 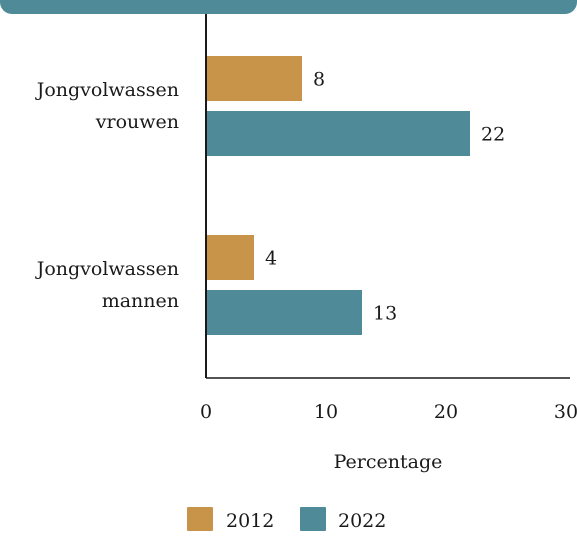 I want to click on category-label-0-0: Jongvolwassen, so click(x=107, y=90).